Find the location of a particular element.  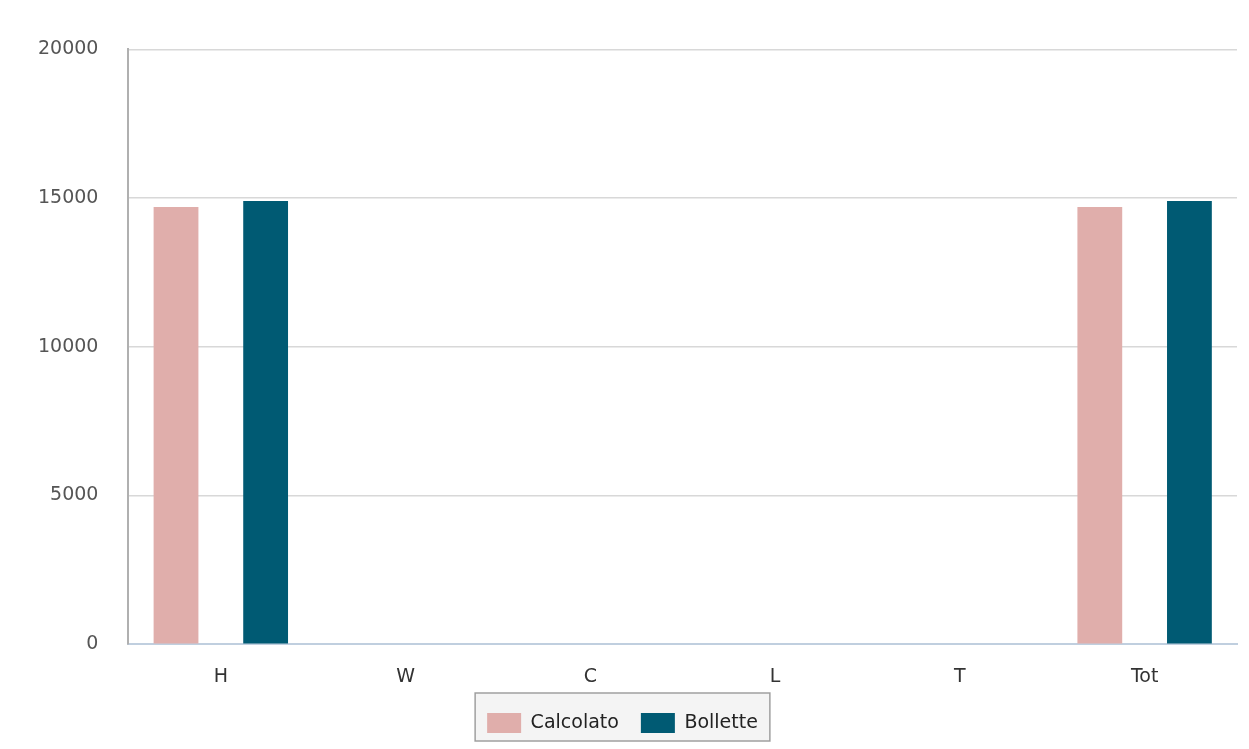

legend-label: Bollette is located at coordinates (721, 720).